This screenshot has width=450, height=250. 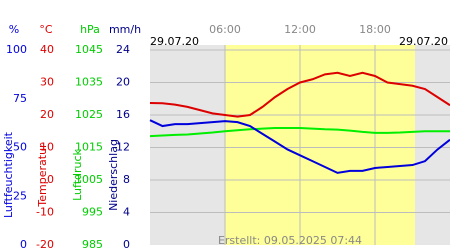 I want to click on y-tick-label: 50, so click(x=20, y=147).